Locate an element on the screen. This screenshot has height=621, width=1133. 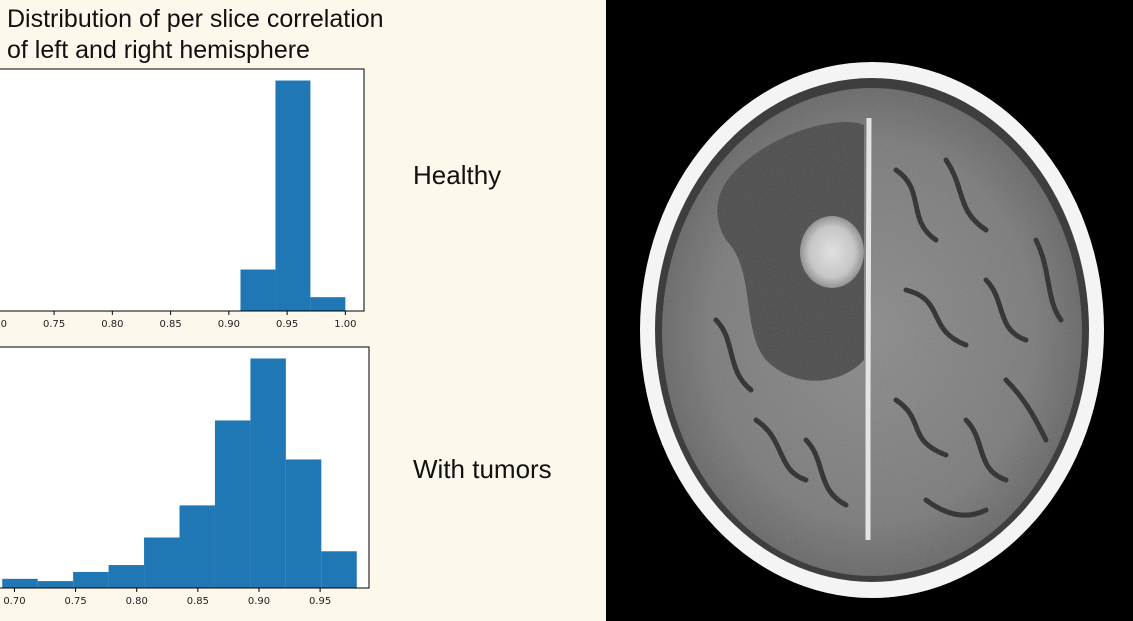
tumor-x-tick-label-5: 0.95 is located at coordinates (320, 601).